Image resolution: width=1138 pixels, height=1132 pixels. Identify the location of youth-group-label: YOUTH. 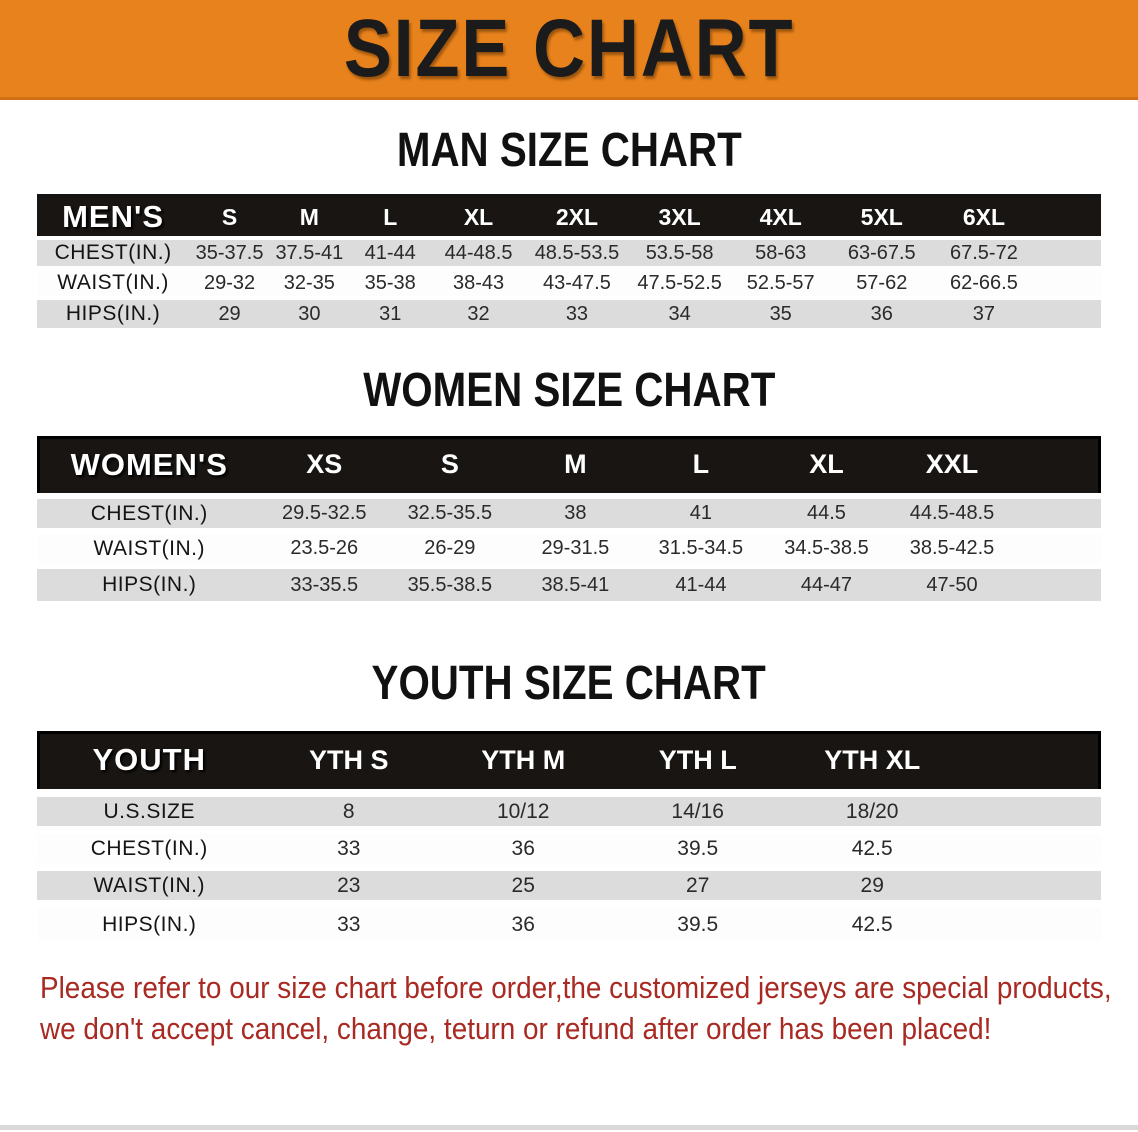
(149, 759).